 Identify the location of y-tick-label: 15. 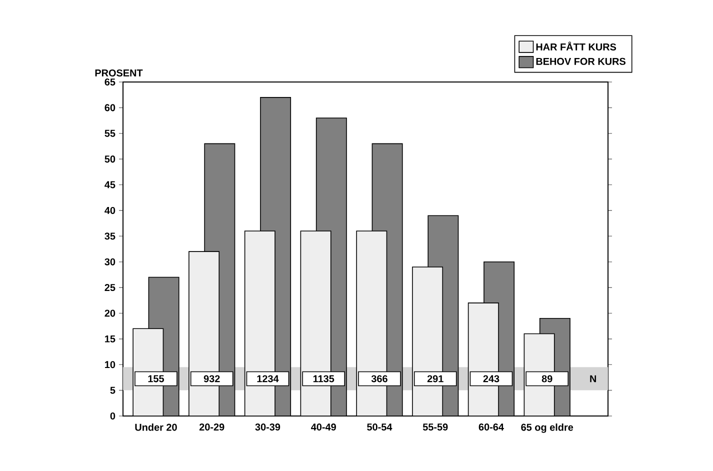
(110, 338).